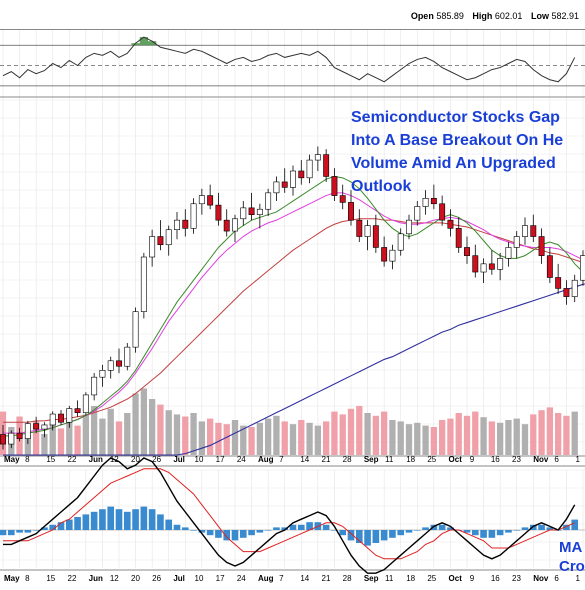  What do you see at coordinates (96, 459) in the screenshot?
I see `x-tick-label: Jun` at bounding box center [96, 459].